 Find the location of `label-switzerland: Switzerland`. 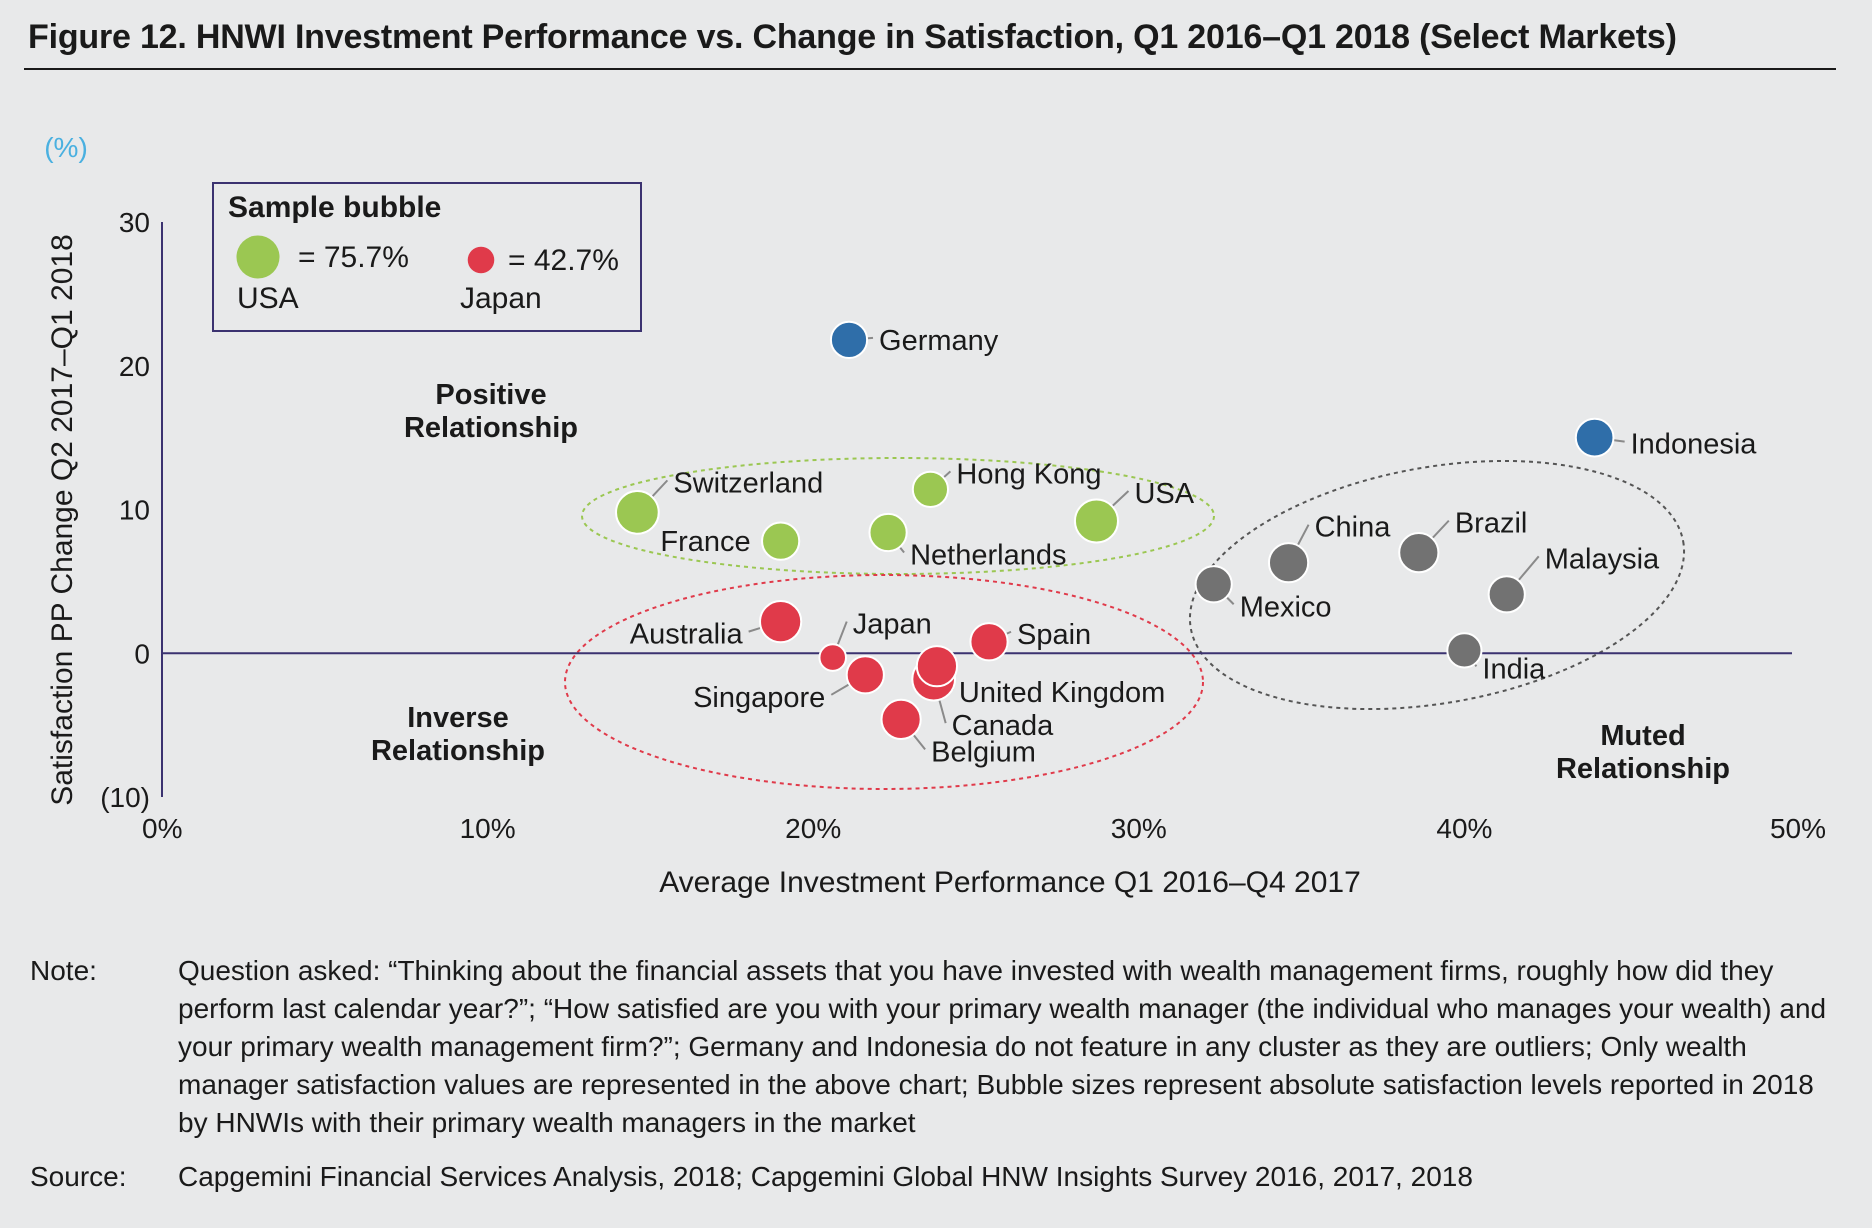

label-switzerland: Switzerland is located at coordinates (748, 483).